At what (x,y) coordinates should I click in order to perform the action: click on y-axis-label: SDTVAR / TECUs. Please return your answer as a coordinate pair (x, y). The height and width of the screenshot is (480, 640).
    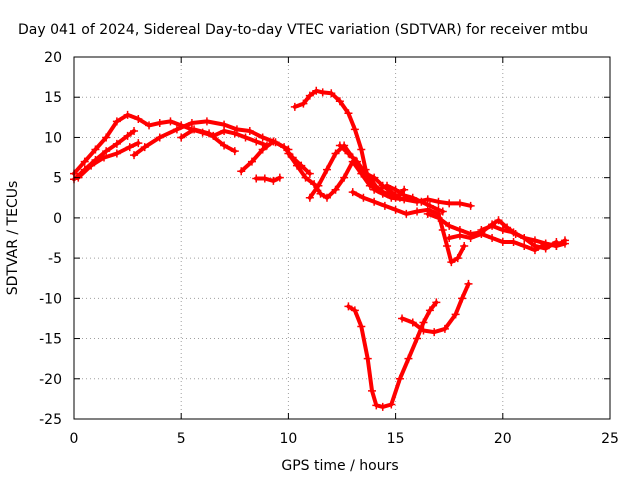
    Looking at the image, I should click on (13, 238).